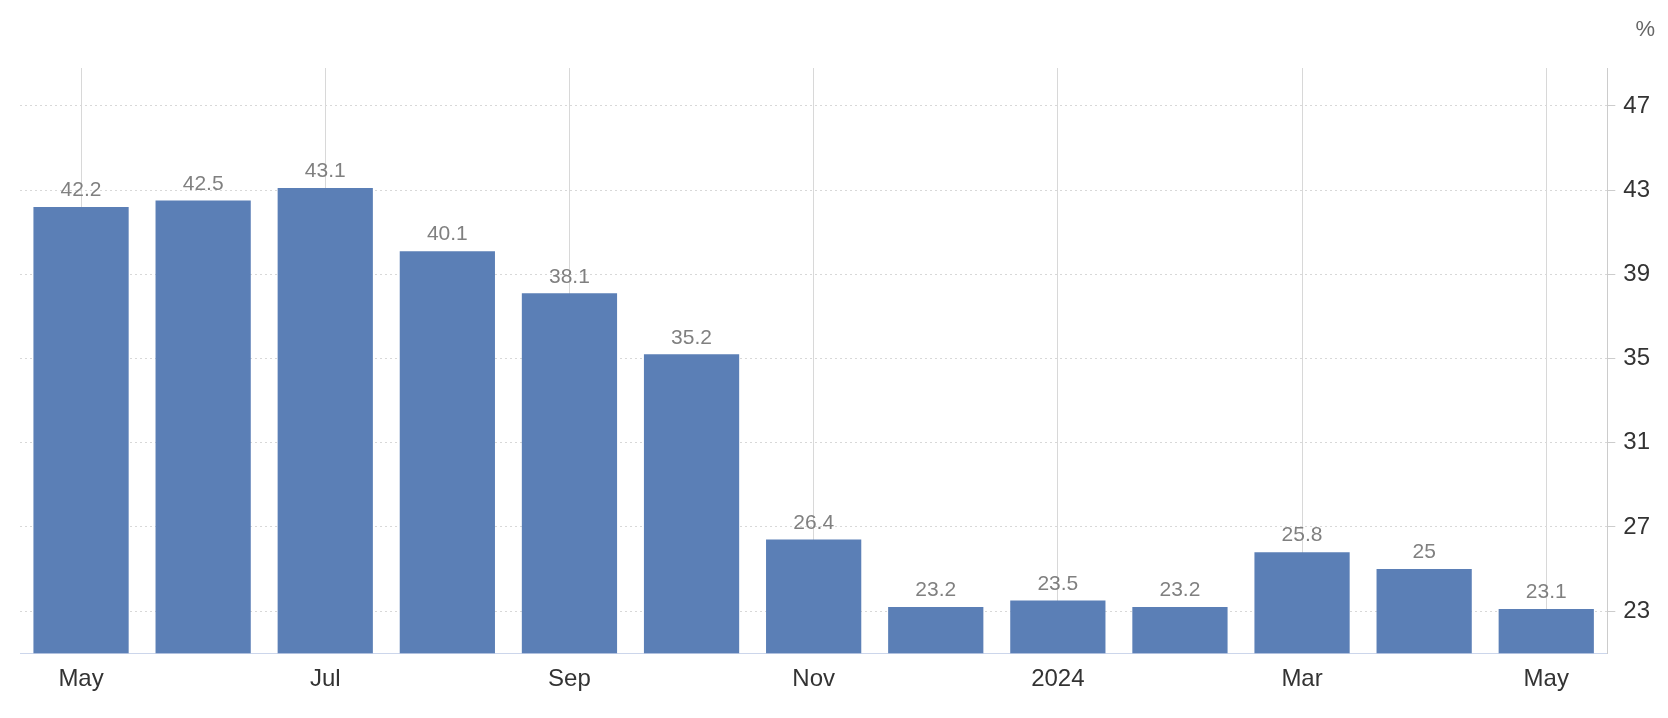 The image size is (1668, 718). What do you see at coordinates (1637, 609) in the screenshot?
I see `y-tick-label: 23` at bounding box center [1637, 609].